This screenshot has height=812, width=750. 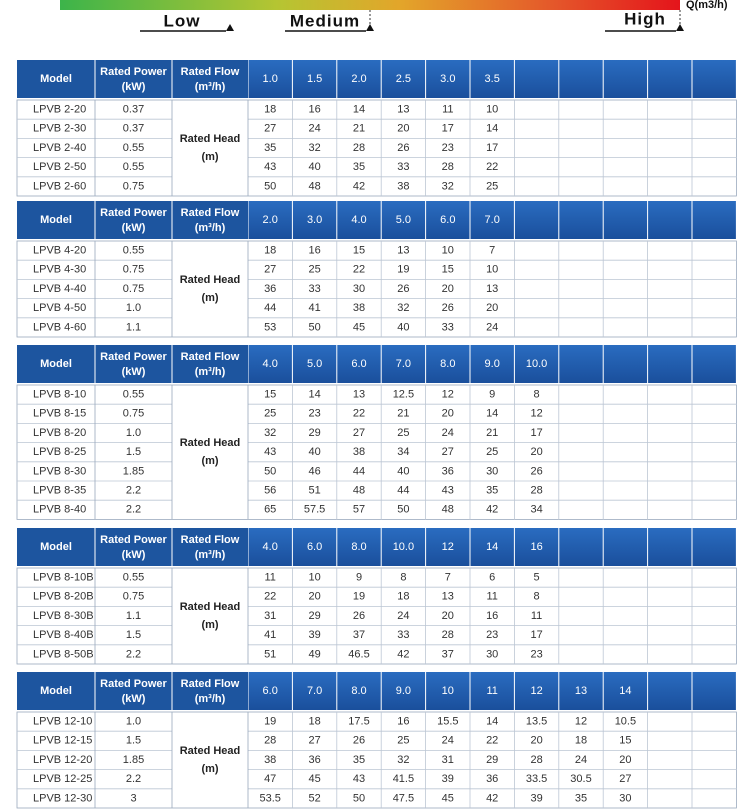 What do you see at coordinates (491, 691) in the screenshot?
I see `flow-value: 11` at bounding box center [491, 691].